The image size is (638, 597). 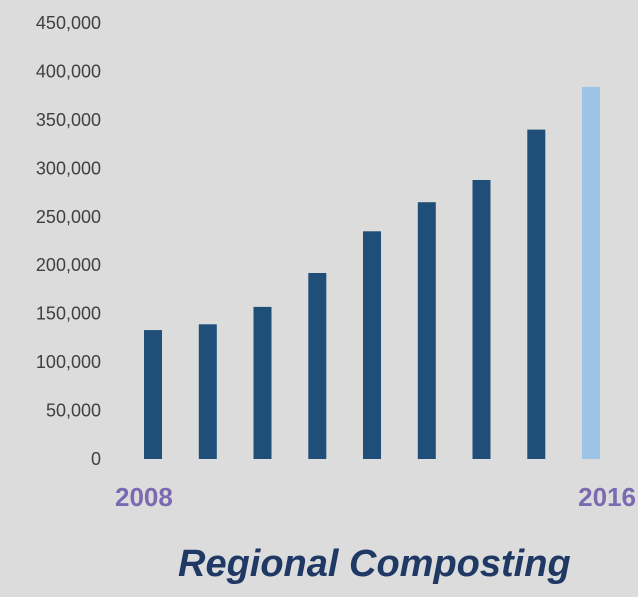 I want to click on y-tick-label: 0, so click(x=96, y=459).